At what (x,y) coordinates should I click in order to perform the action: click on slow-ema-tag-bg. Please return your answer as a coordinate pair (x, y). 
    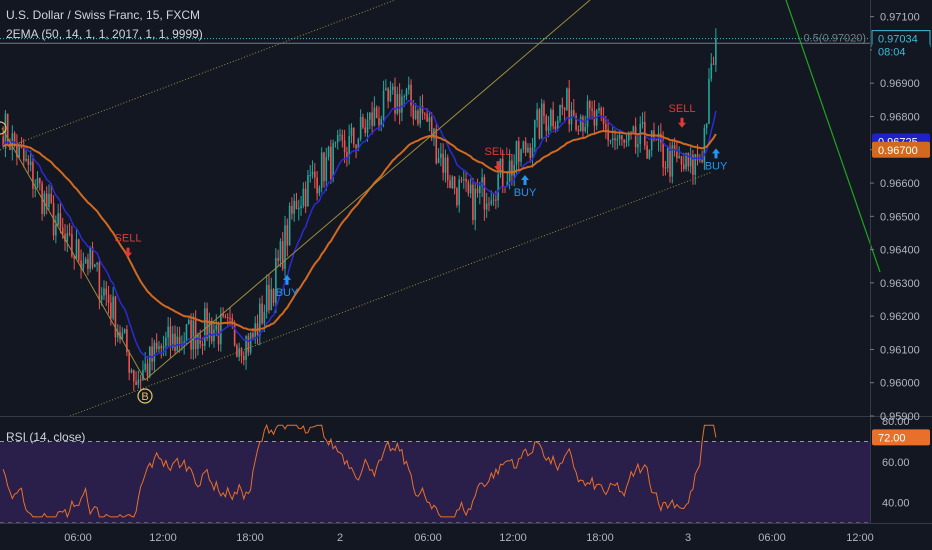
    Looking at the image, I should click on (901, 149).